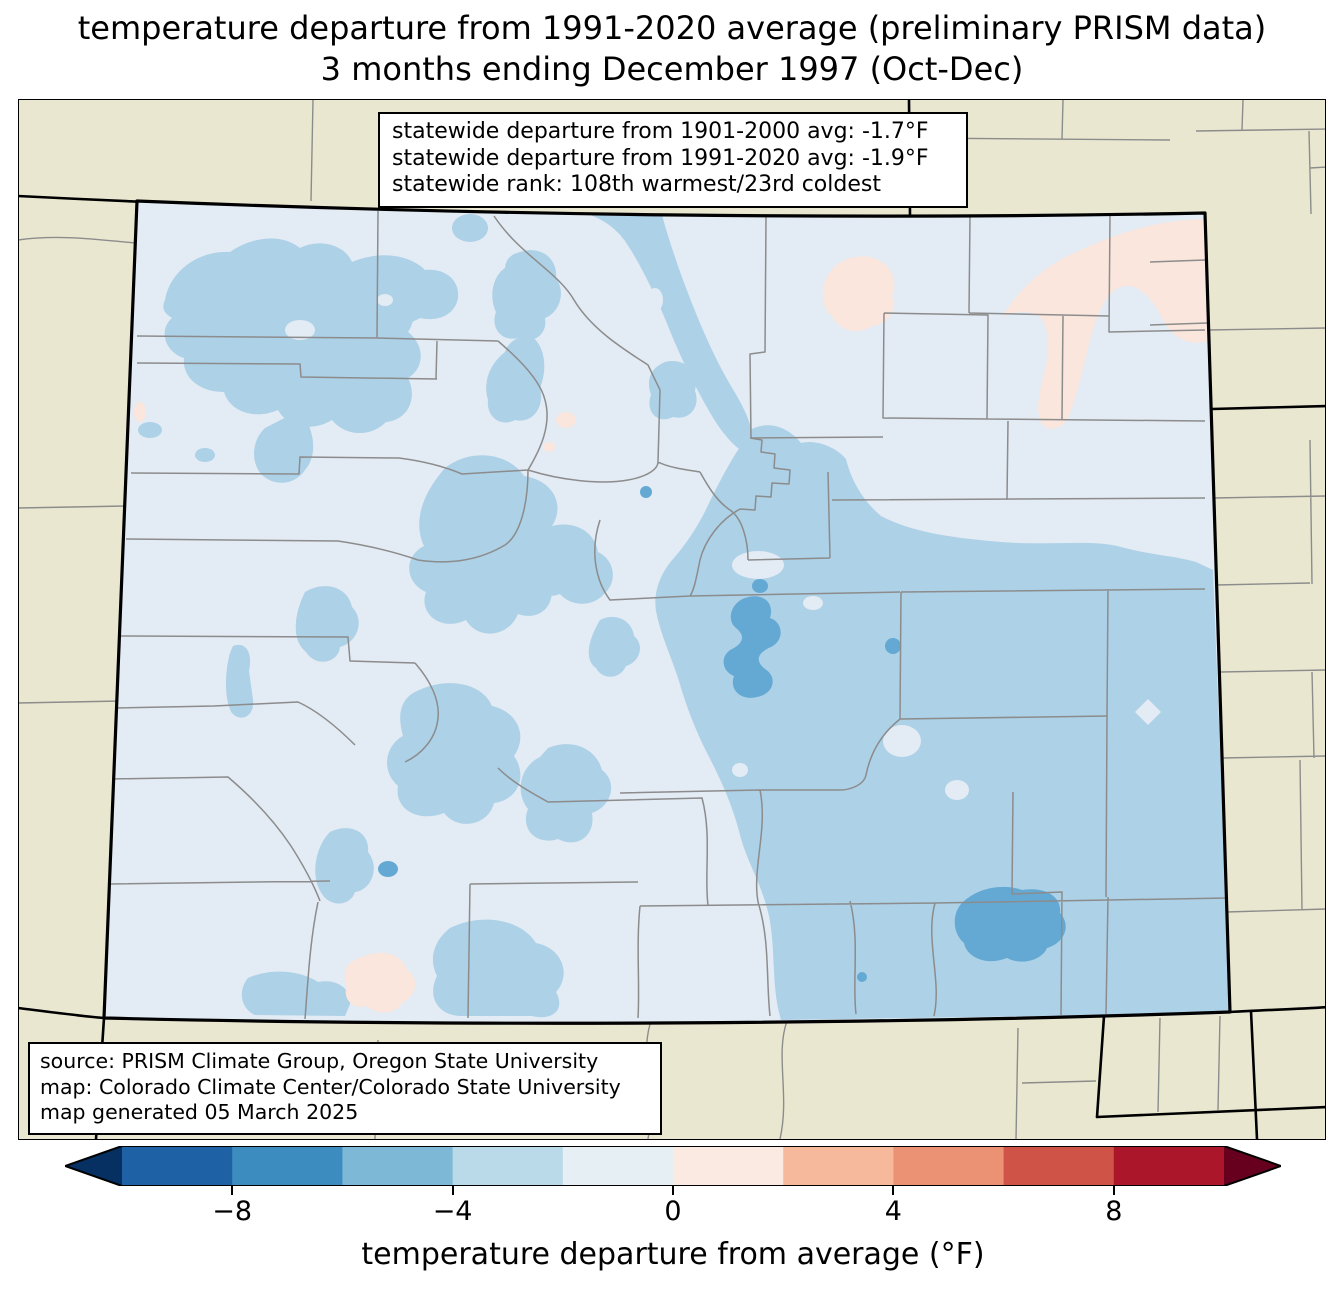 Image resolution: width=1344 pixels, height=1299 pixels. I want to click on colorbar-tick-label: 4, so click(893, 1211).